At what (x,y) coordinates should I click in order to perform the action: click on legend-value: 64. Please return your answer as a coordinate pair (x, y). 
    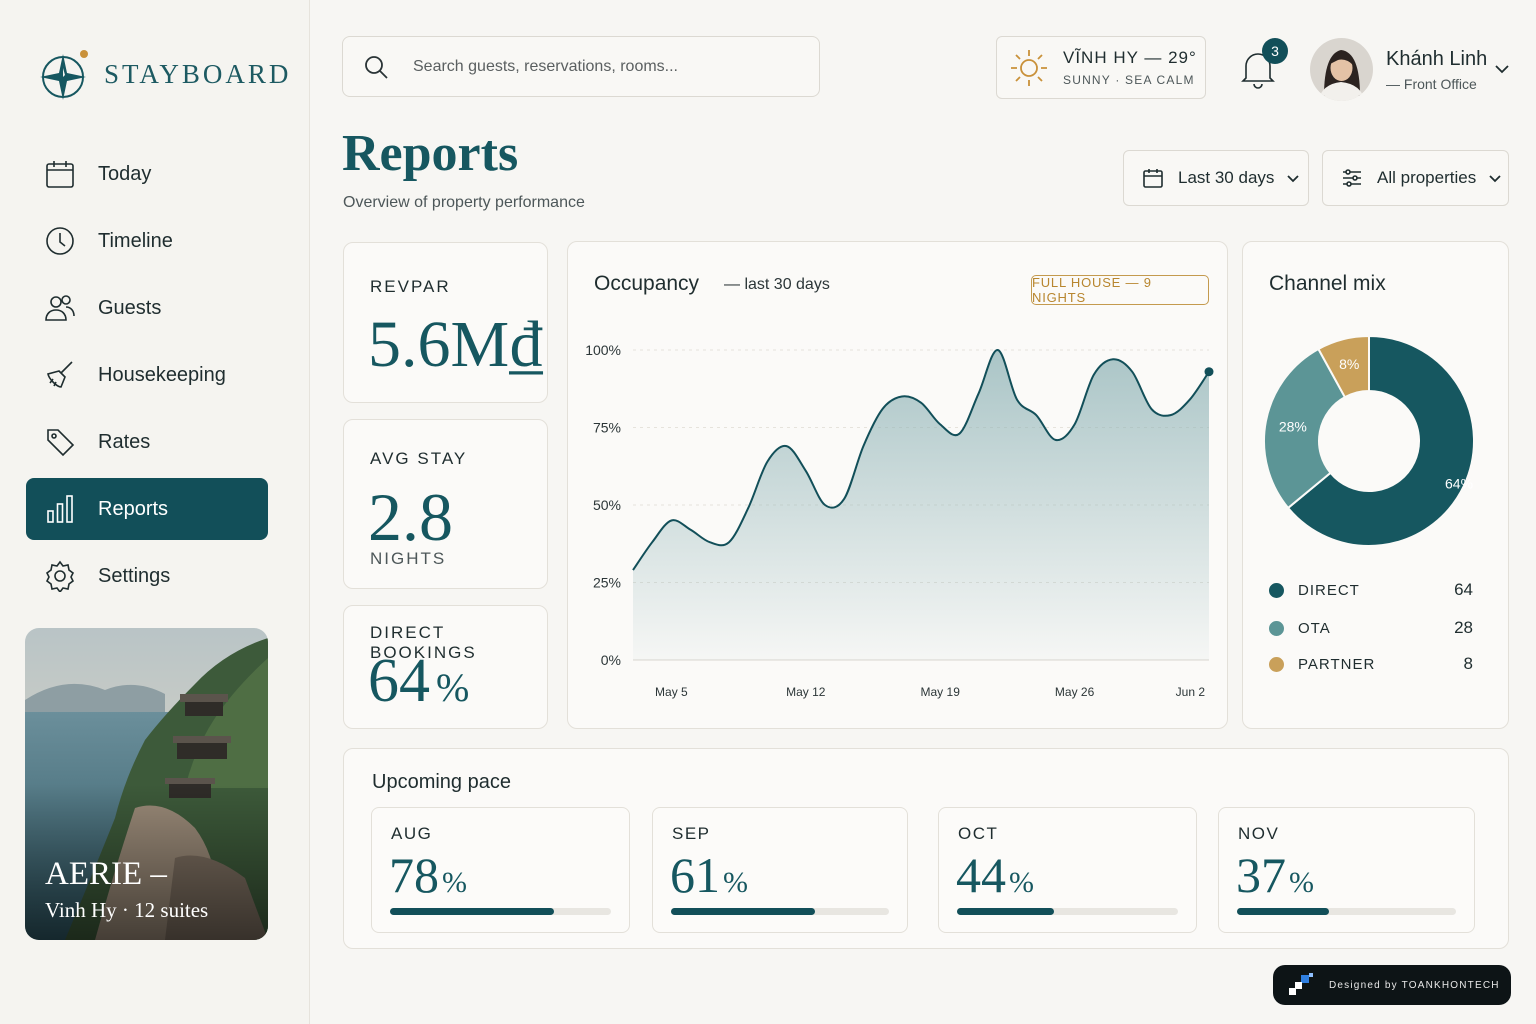
    Looking at the image, I should click on (1463, 589).